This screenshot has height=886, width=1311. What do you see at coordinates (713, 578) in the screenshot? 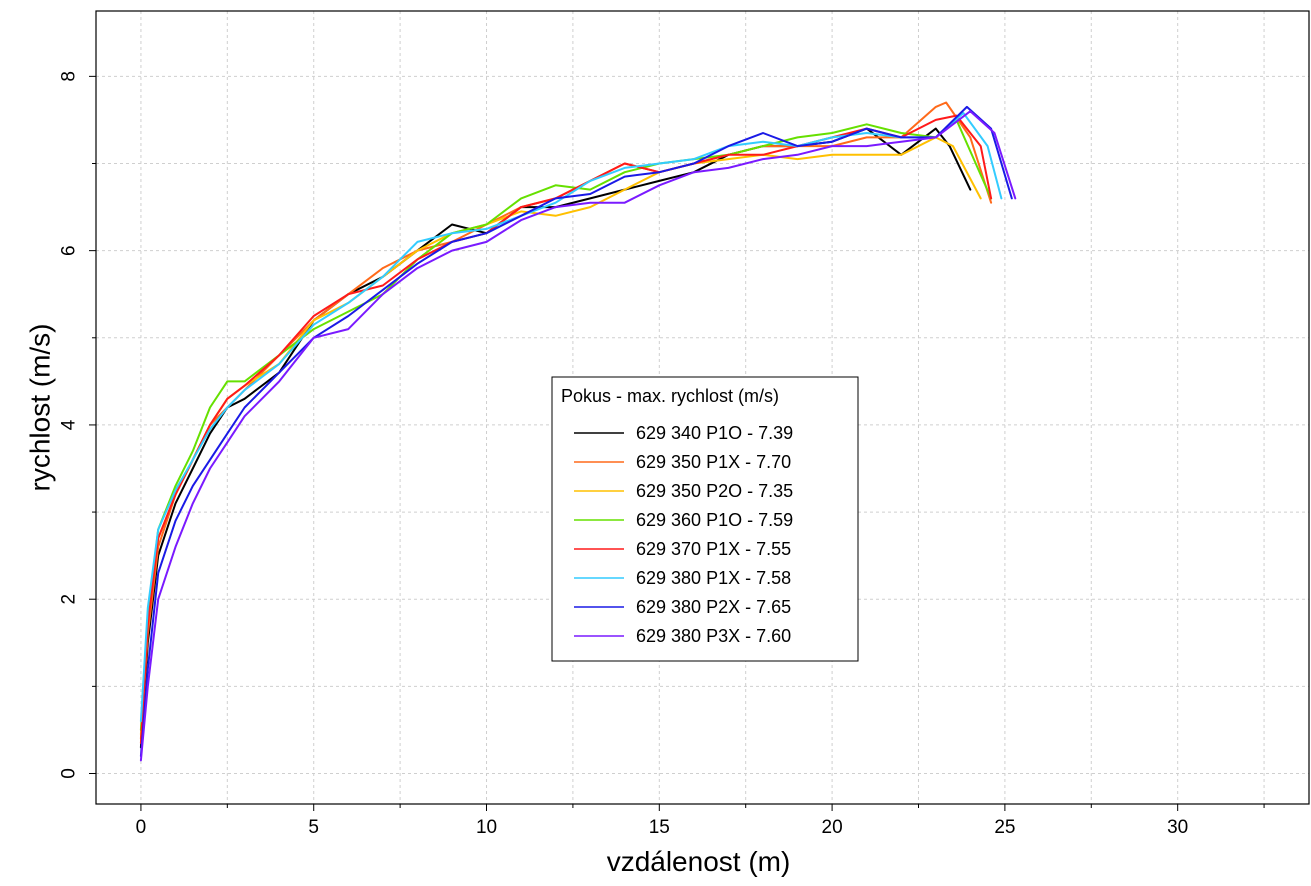
I see `legend-entry-label: 629 380 P1X - 7.58` at bounding box center [713, 578].